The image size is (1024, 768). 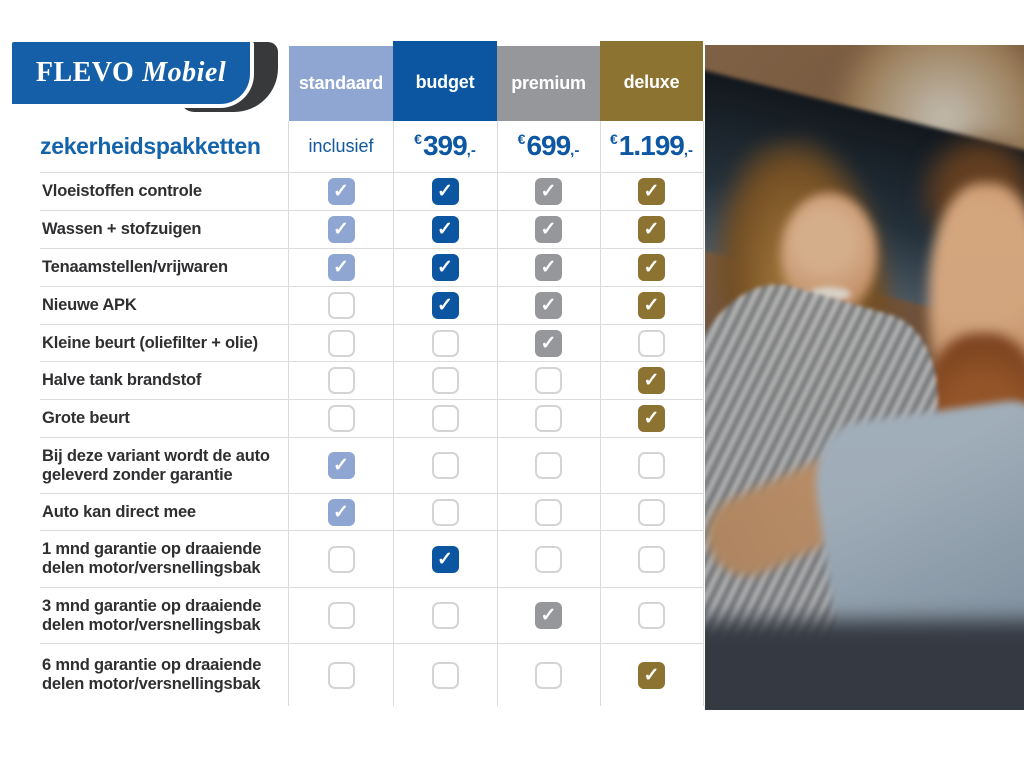 What do you see at coordinates (122, 229) in the screenshot?
I see `feature-label: Wassen + stofzuigen` at bounding box center [122, 229].